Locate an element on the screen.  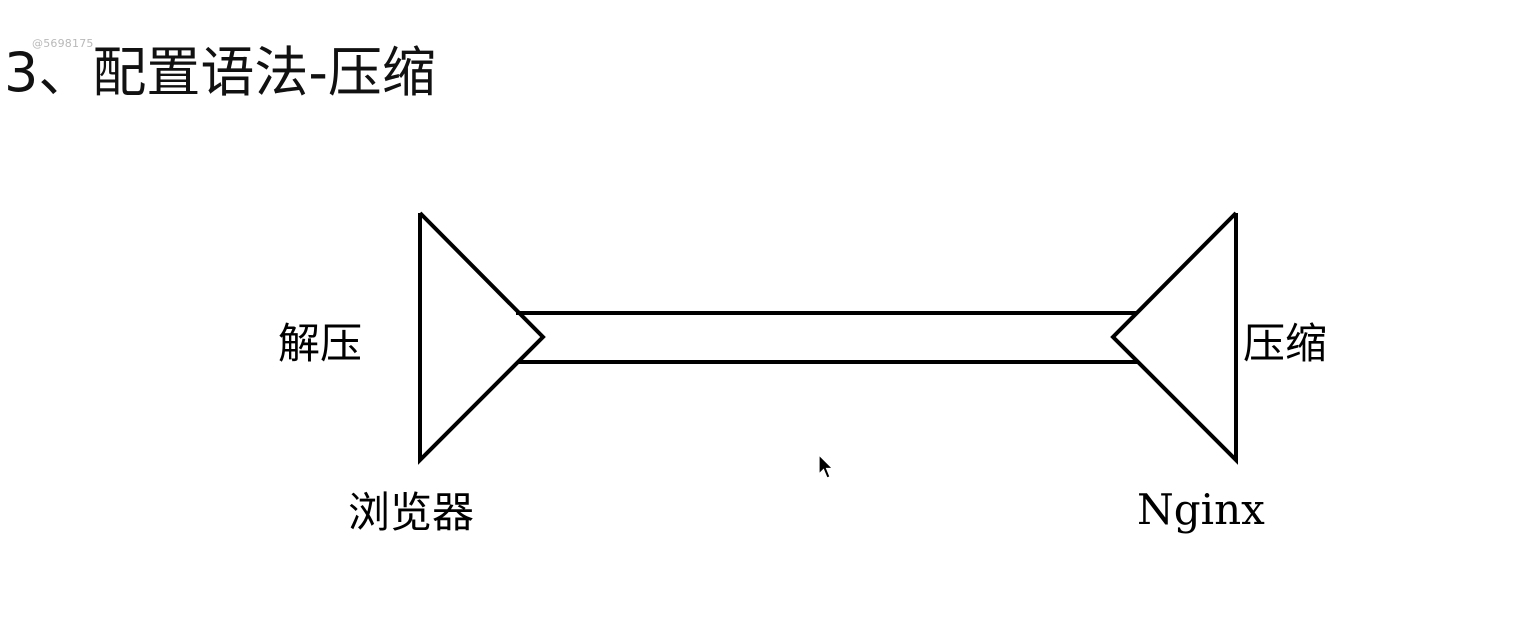
right-side-label: 压缩 is located at coordinates (1285, 343).